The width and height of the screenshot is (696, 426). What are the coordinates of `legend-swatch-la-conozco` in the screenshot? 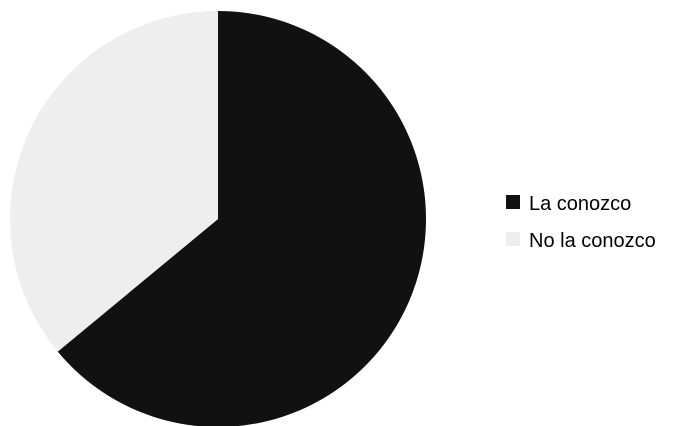 It's located at (513, 202).